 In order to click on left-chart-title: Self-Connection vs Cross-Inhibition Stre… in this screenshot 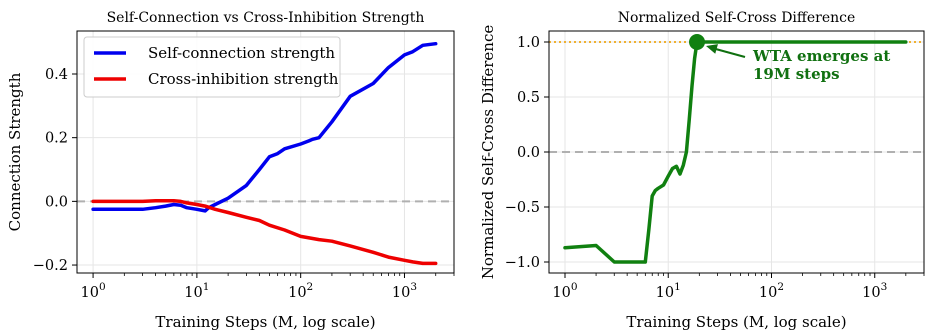, I will do `click(266, 18)`.